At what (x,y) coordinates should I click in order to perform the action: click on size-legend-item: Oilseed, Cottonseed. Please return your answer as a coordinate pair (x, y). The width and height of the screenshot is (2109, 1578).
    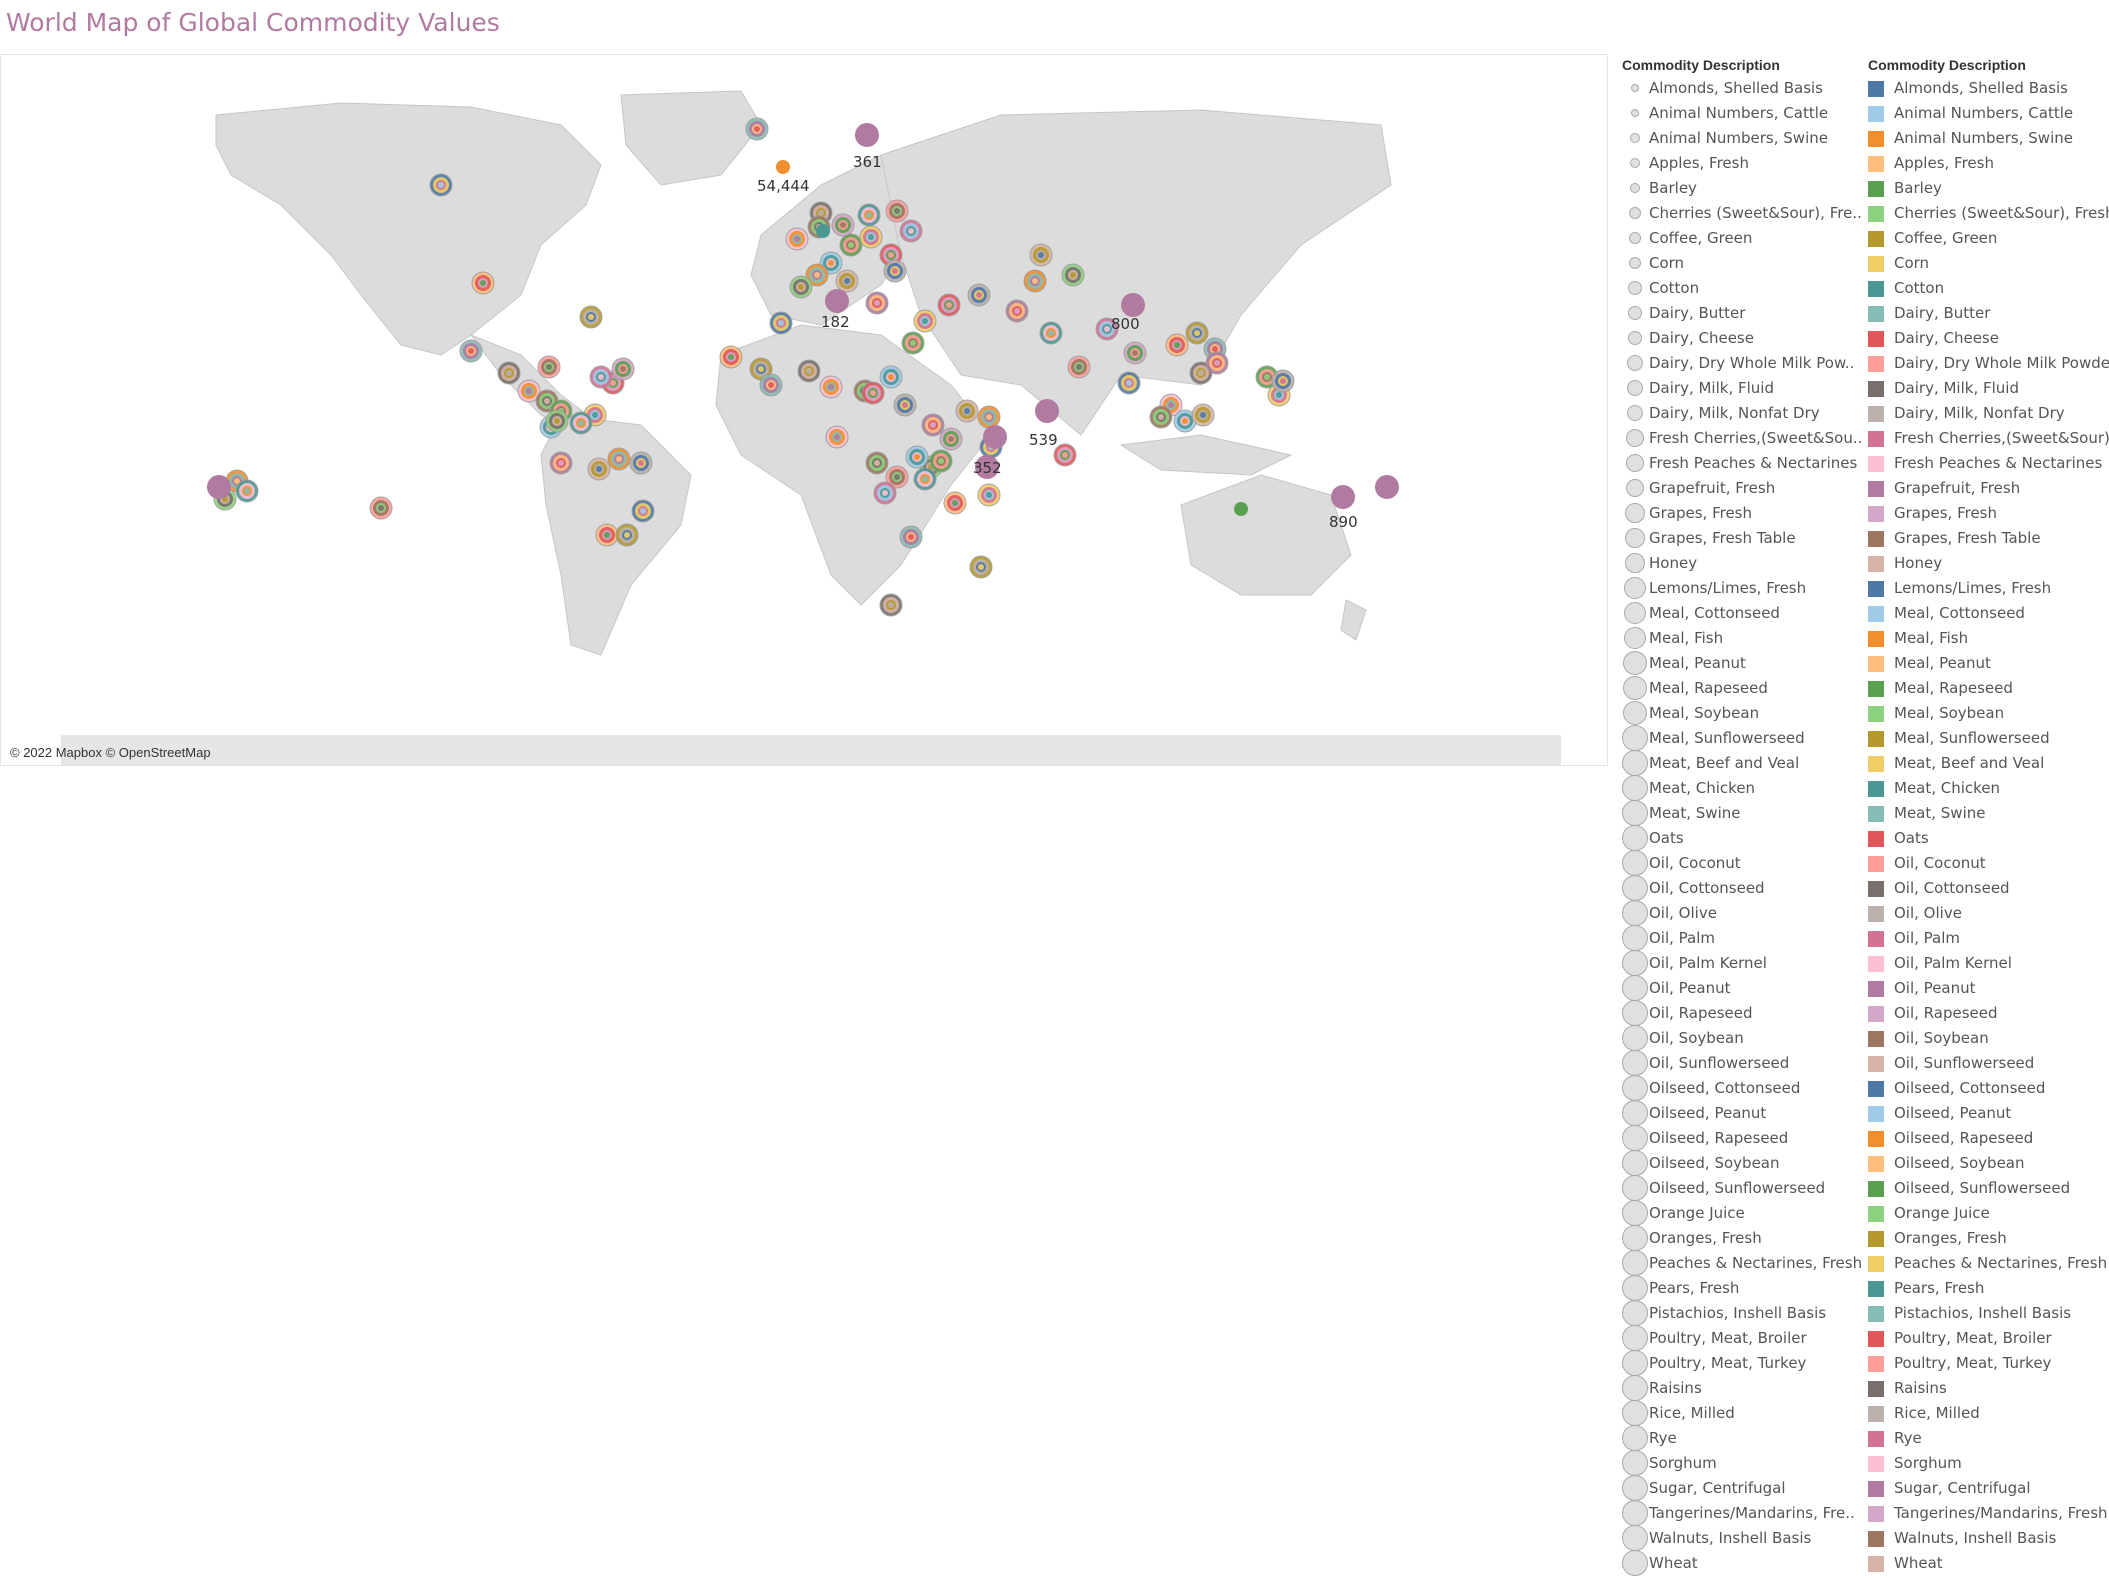
    Looking at the image, I should click on (1742, 1088).